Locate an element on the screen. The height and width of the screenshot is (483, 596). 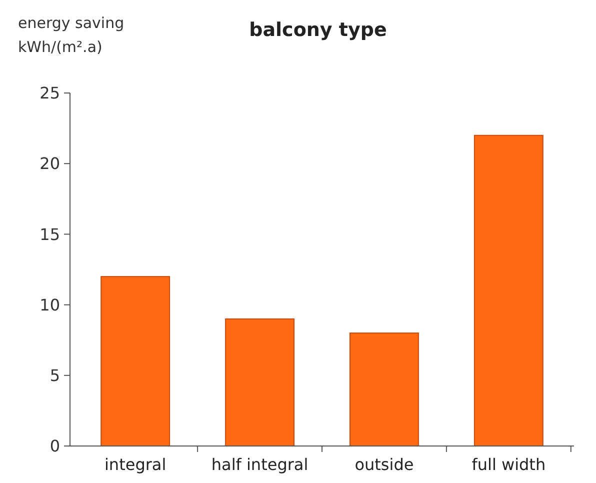
y-tick-label: 0 is located at coordinates (55, 446).